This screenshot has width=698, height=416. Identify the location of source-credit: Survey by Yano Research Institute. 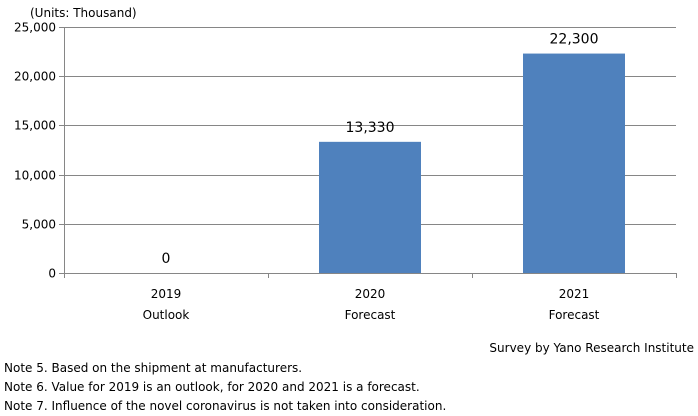
(591, 348).